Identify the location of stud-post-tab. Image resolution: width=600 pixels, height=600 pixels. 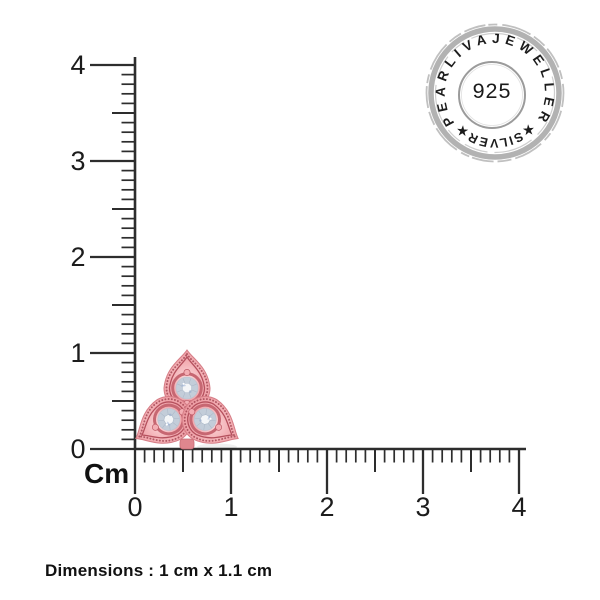
(187, 444).